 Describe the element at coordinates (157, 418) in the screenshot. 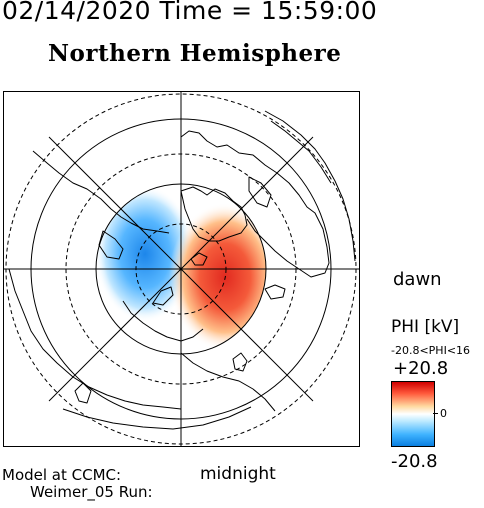

I see `coast-africa-arabia` at that location.